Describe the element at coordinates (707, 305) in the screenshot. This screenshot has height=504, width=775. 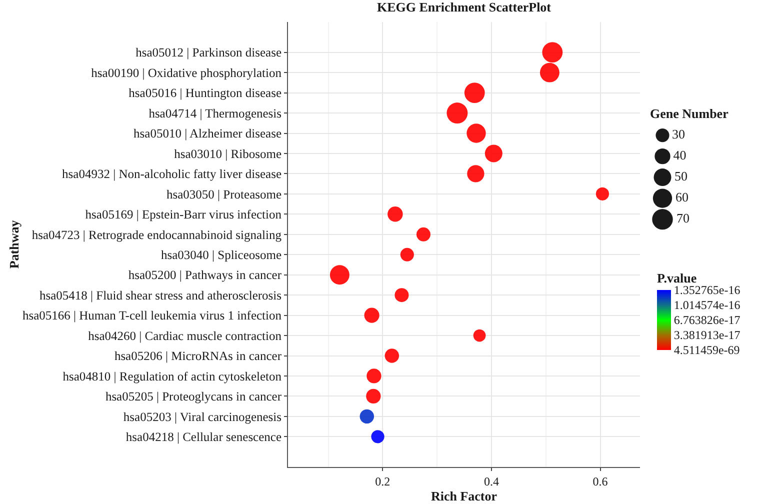
I see `color-bar-label: 1.014574e-16` at that location.